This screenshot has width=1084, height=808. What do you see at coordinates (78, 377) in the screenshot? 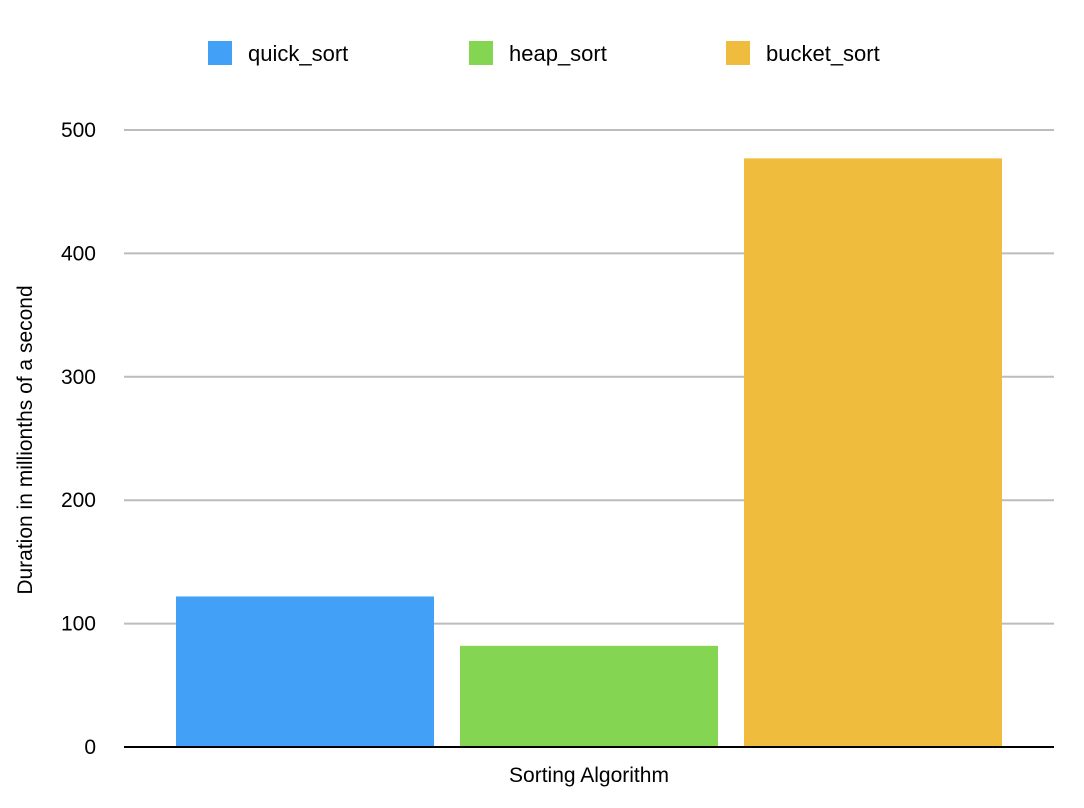
I see `y-tick-label: 300` at bounding box center [78, 377].